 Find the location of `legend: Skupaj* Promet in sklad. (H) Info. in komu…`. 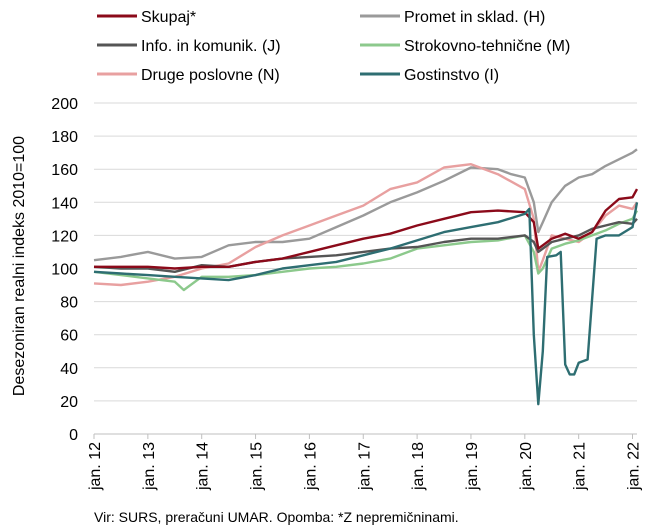

legend: Skupaj* Promet in sklad. (H) Info. in komu… is located at coordinates (333, 46).